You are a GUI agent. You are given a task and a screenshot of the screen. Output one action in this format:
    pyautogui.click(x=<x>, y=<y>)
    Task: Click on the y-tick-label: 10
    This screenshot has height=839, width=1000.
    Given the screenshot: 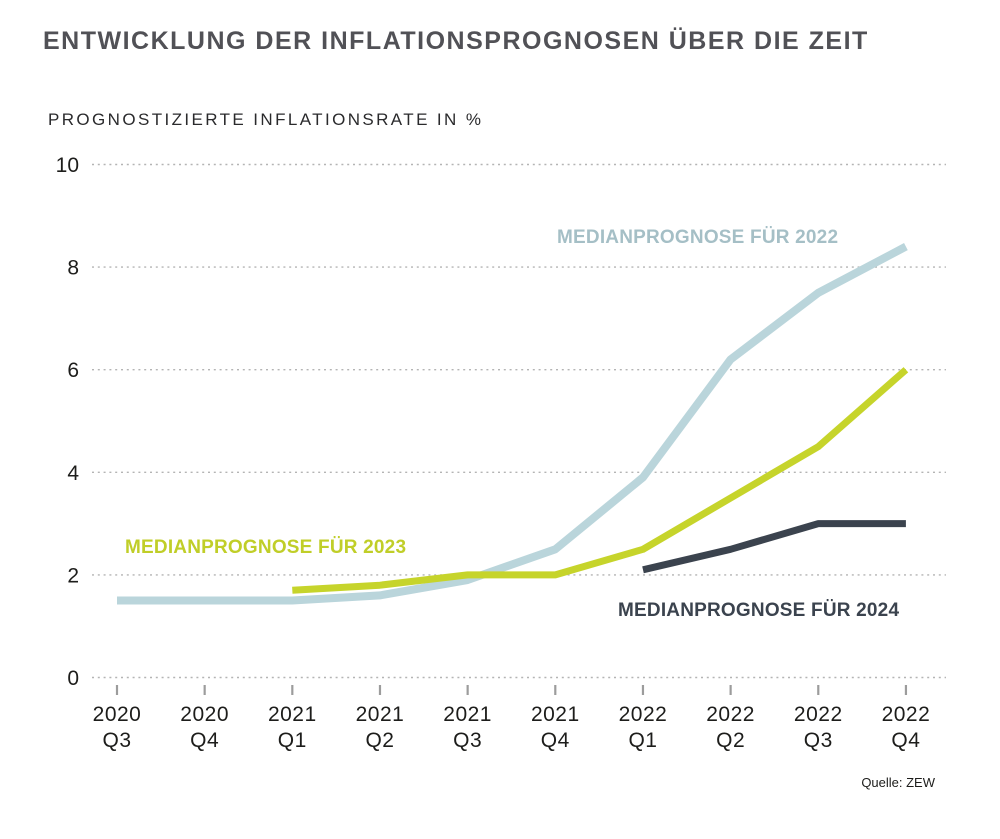 What is the action you would take?
    pyautogui.click(x=67, y=165)
    